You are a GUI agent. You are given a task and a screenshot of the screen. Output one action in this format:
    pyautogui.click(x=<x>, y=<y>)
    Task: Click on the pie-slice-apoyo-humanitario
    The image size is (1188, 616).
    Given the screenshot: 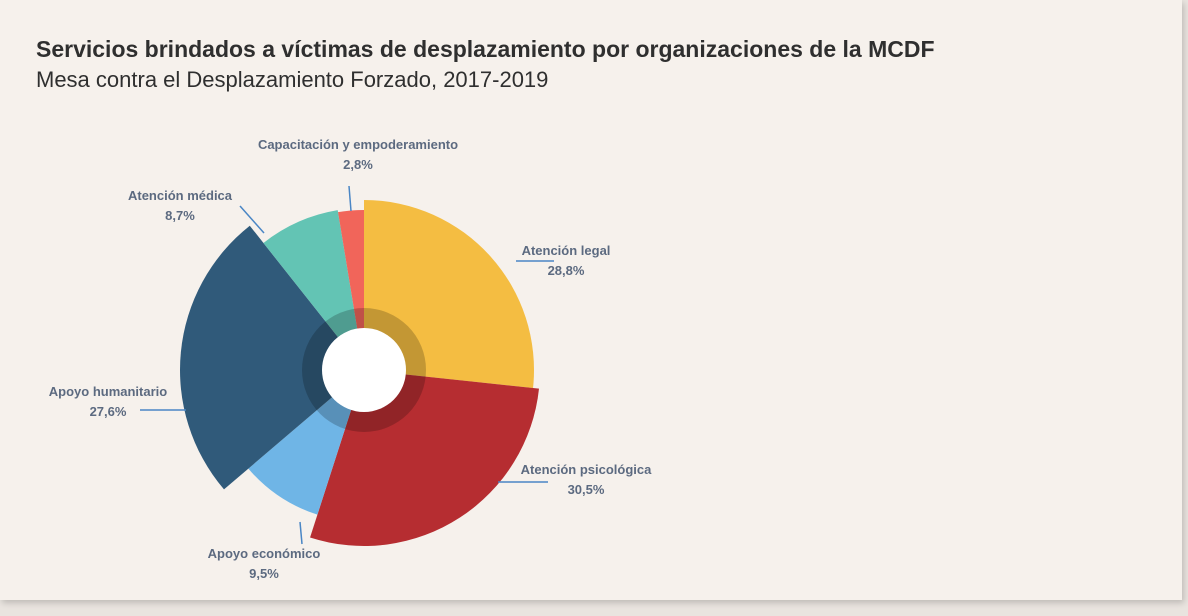 What is the action you would take?
    pyautogui.click(x=271, y=357)
    